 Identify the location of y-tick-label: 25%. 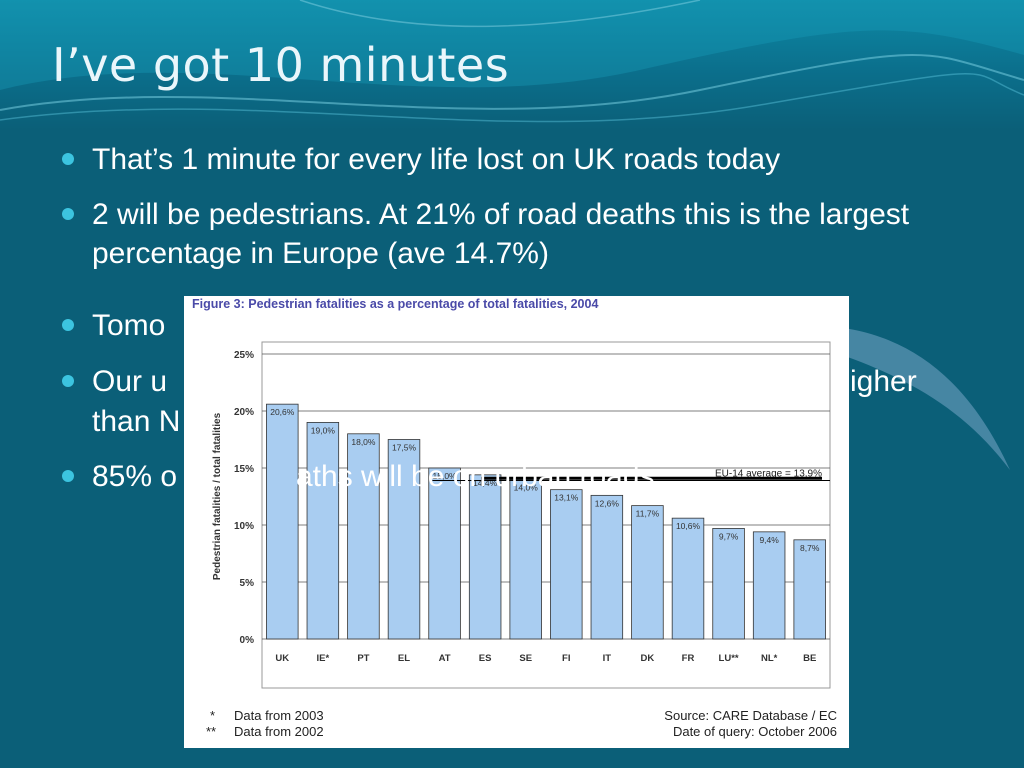
(244, 355).